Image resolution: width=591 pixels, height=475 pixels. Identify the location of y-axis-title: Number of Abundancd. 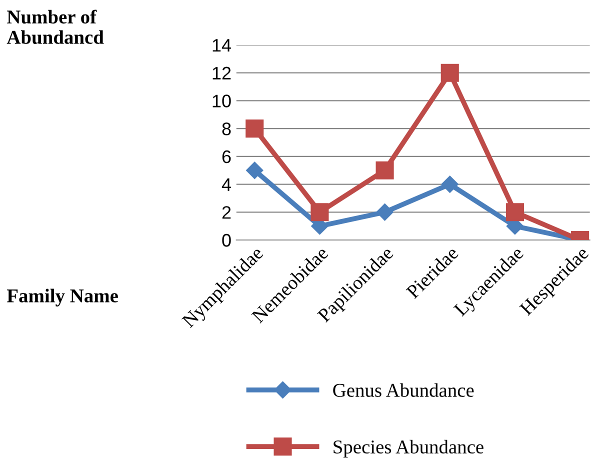
(55, 27).